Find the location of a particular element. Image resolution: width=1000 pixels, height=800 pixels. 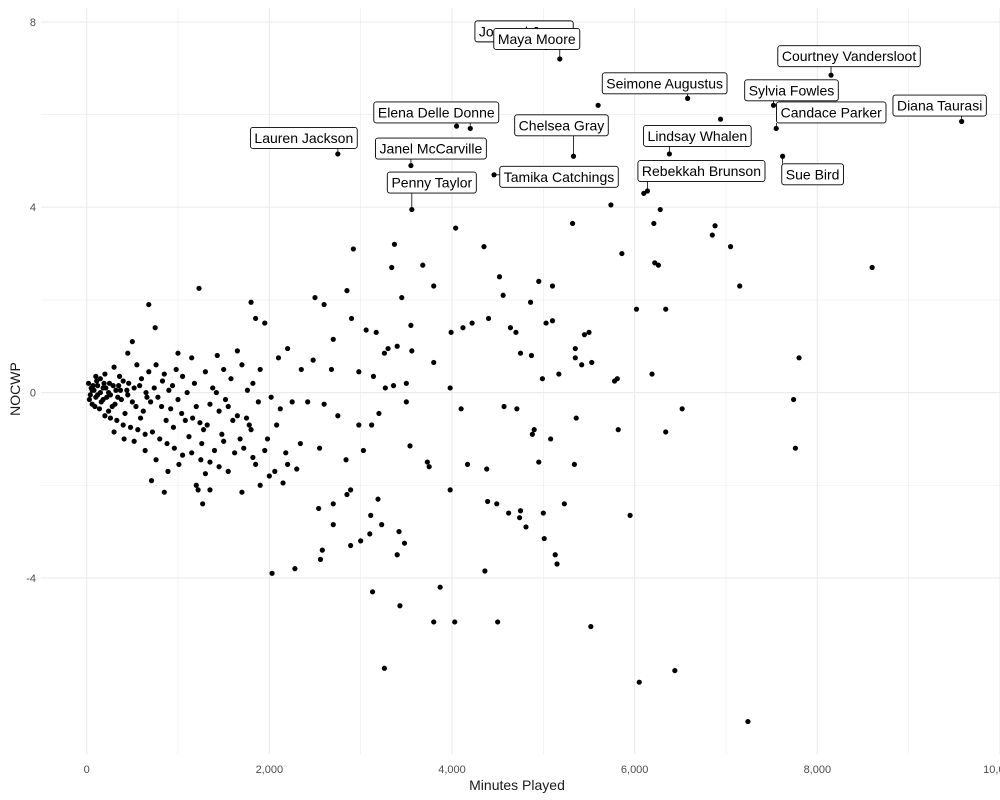

point-label: Lauren Jackson is located at coordinates (303, 140).